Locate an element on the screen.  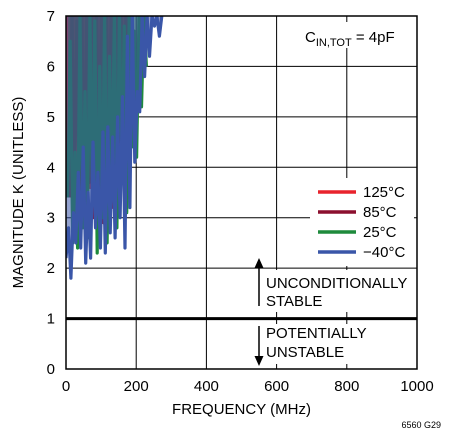
x-axis-title: FREQUENCY (MHz) is located at coordinates (241, 409).